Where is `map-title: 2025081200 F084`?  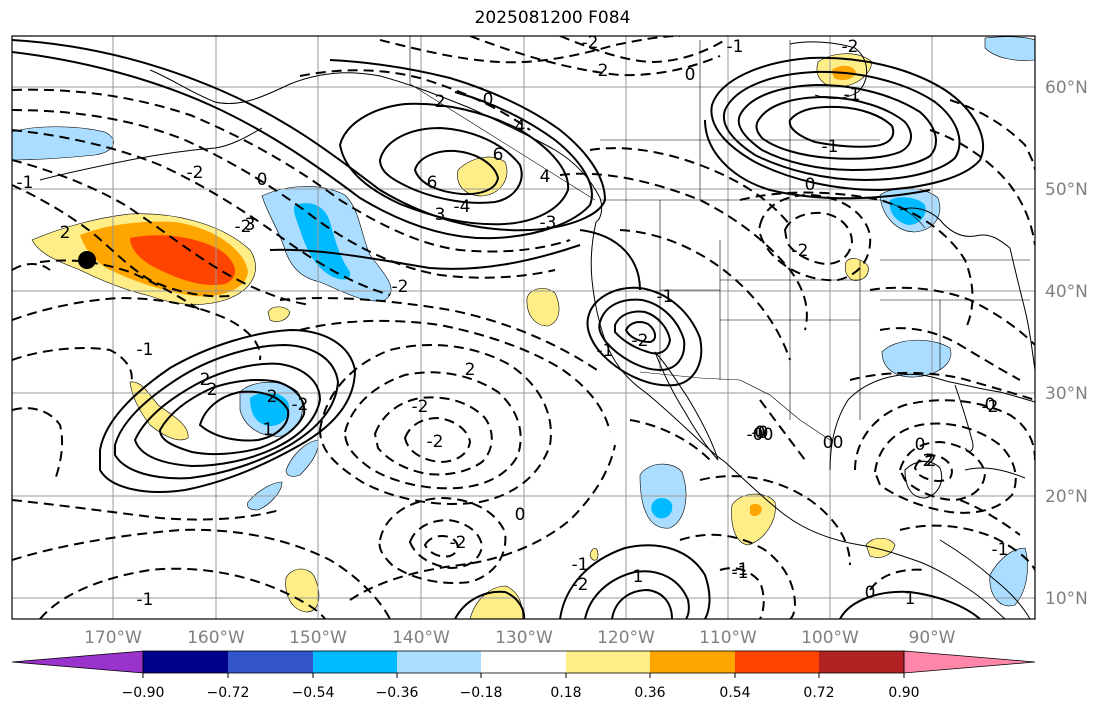 map-title: 2025081200 F084 is located at coordinates (552, 18).